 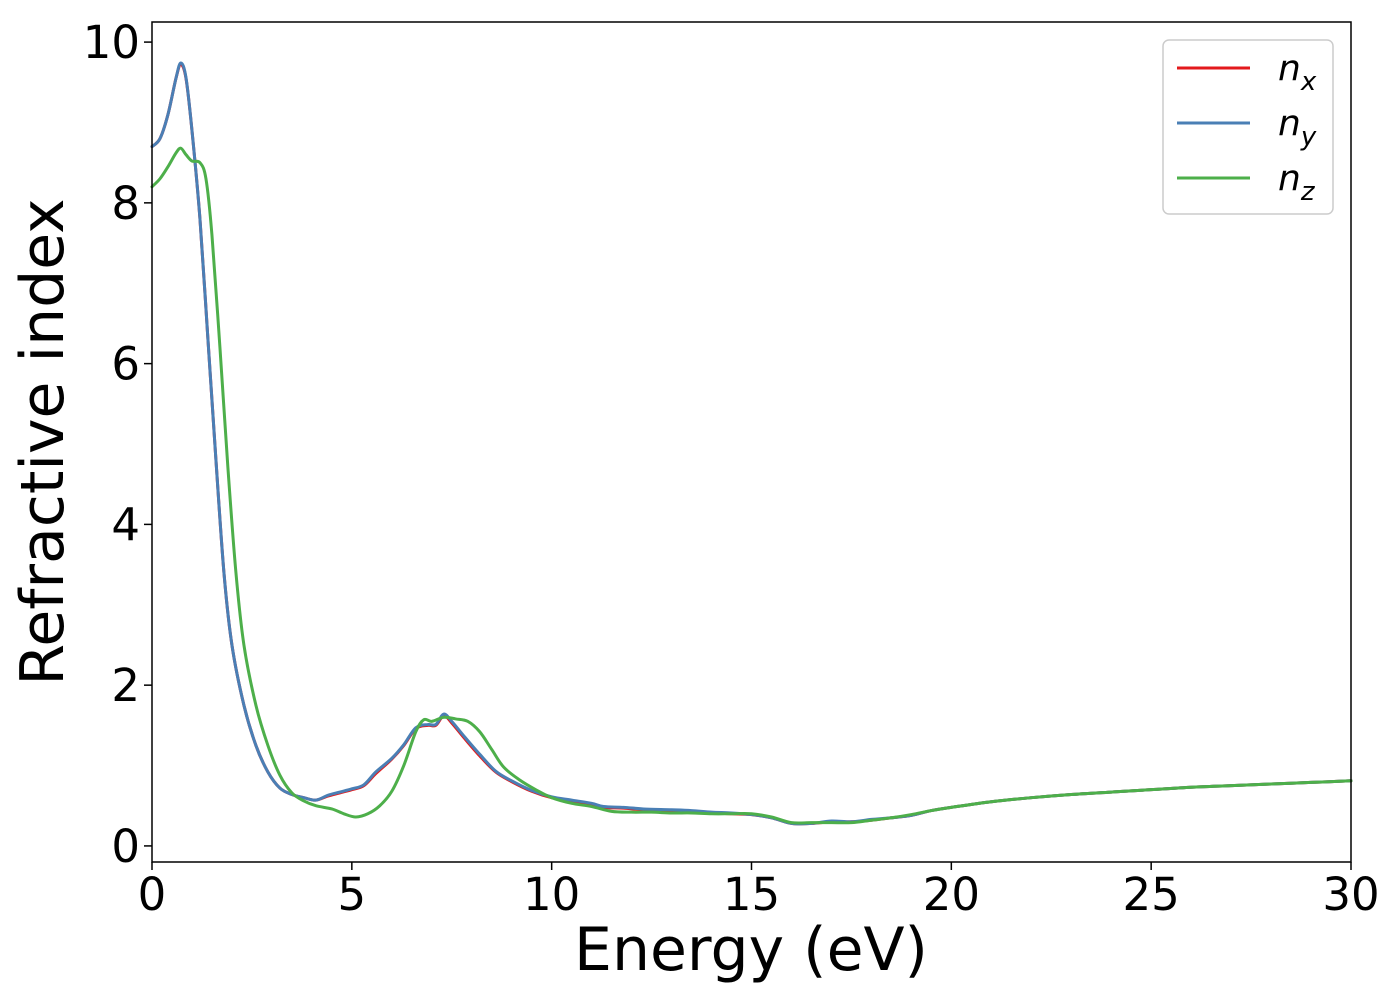 I want to click on y-tick-label: 2, so click(x=125, y=685).